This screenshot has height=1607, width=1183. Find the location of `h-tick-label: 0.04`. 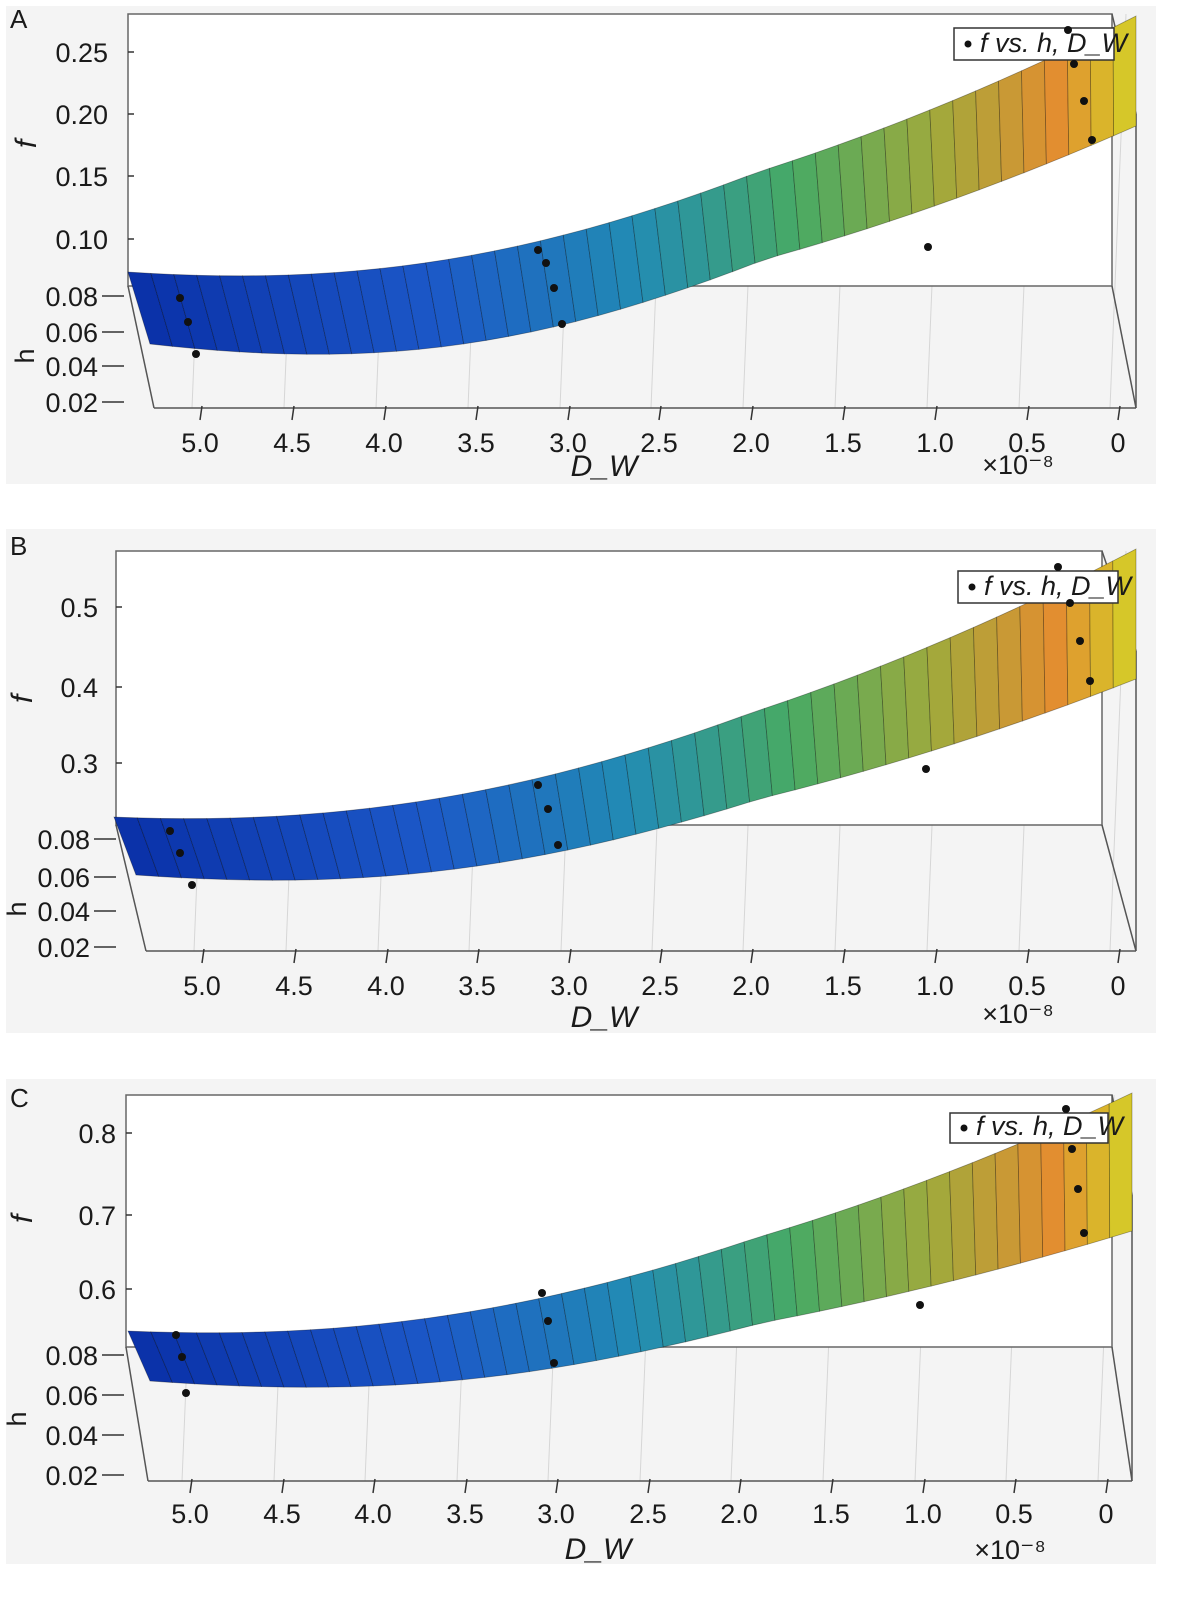

h-tick-label: 0.04 is located at coordinates (63, 912).